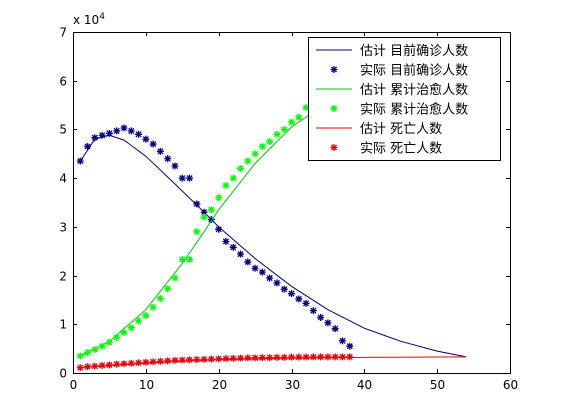  Describe the element at coordinates (404, 99) in the screenshot. I see `legend-box` at that location.